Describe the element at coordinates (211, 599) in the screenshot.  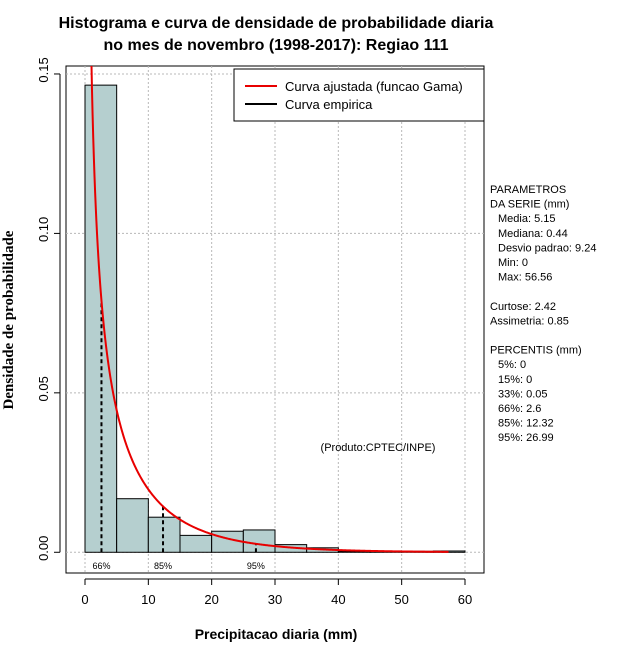
I see `x-tick-label-2: 20` at that location.